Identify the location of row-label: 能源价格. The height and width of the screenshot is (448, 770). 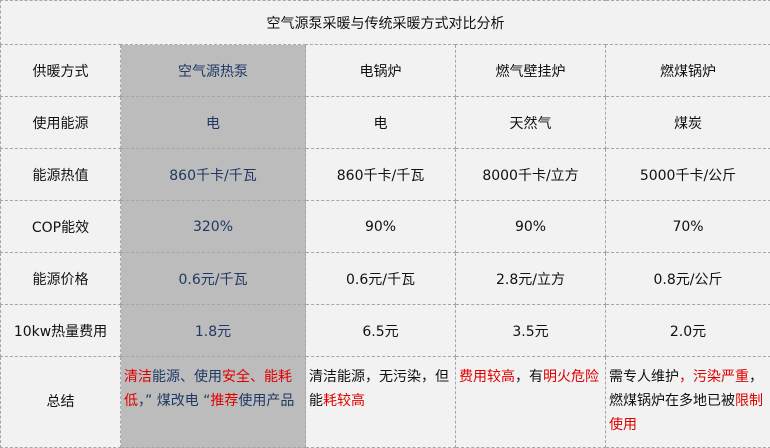
(61, 279).